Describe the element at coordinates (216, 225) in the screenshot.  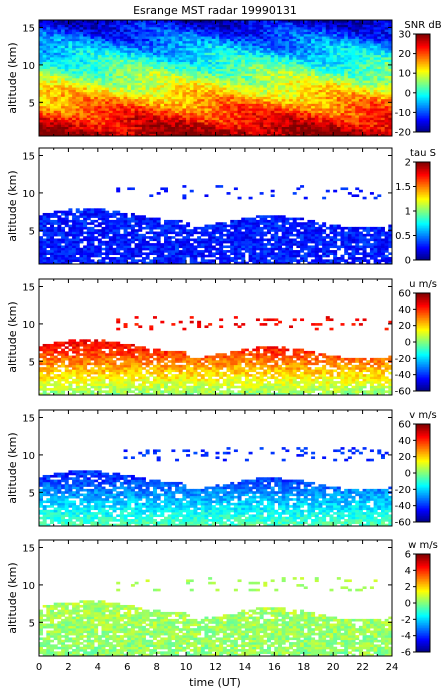
I see `heatmap-cells` at that location.